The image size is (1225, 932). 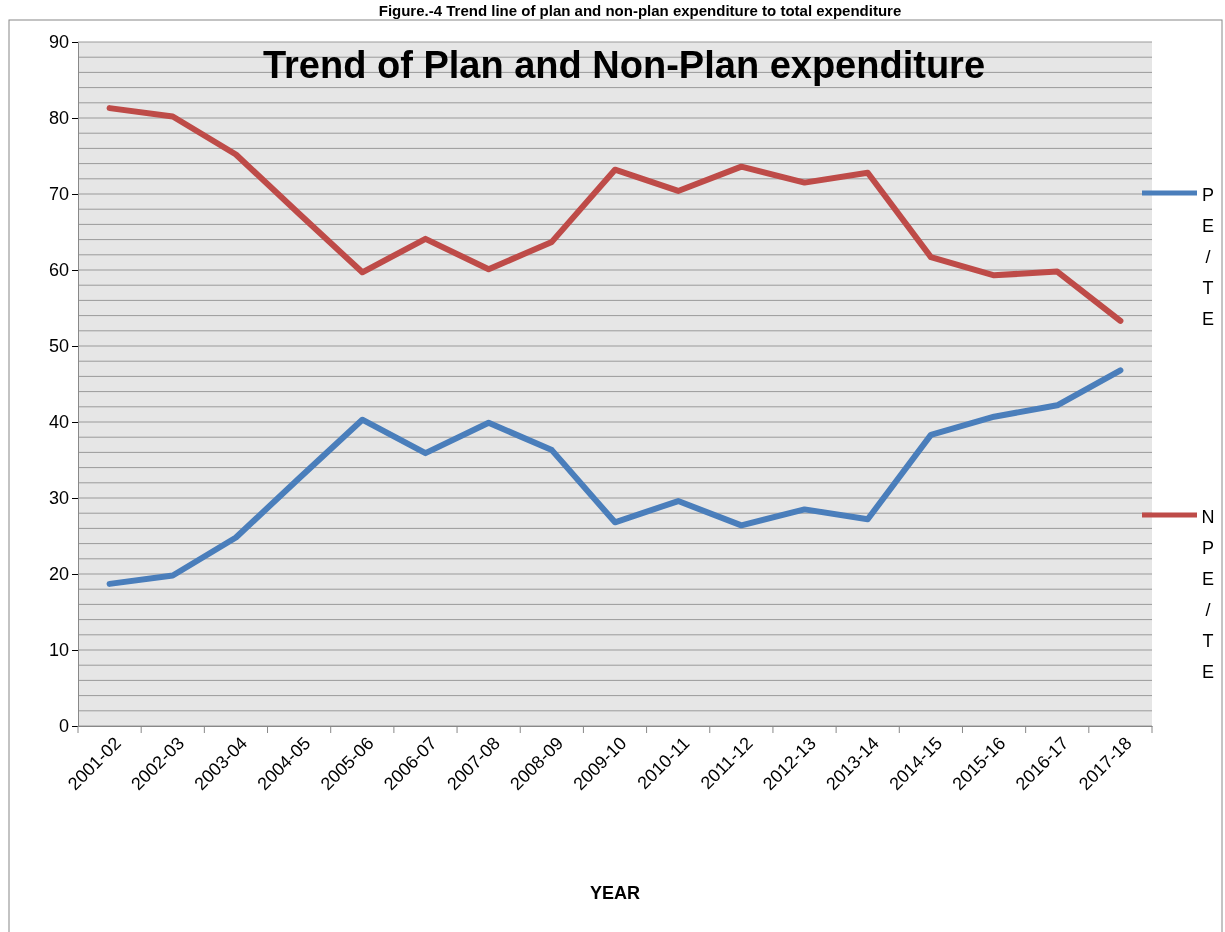 What do you see at coordinates (58, 422) in the screenshot?
I see `y-tick-label: 40` at bounding box center [58, 422].